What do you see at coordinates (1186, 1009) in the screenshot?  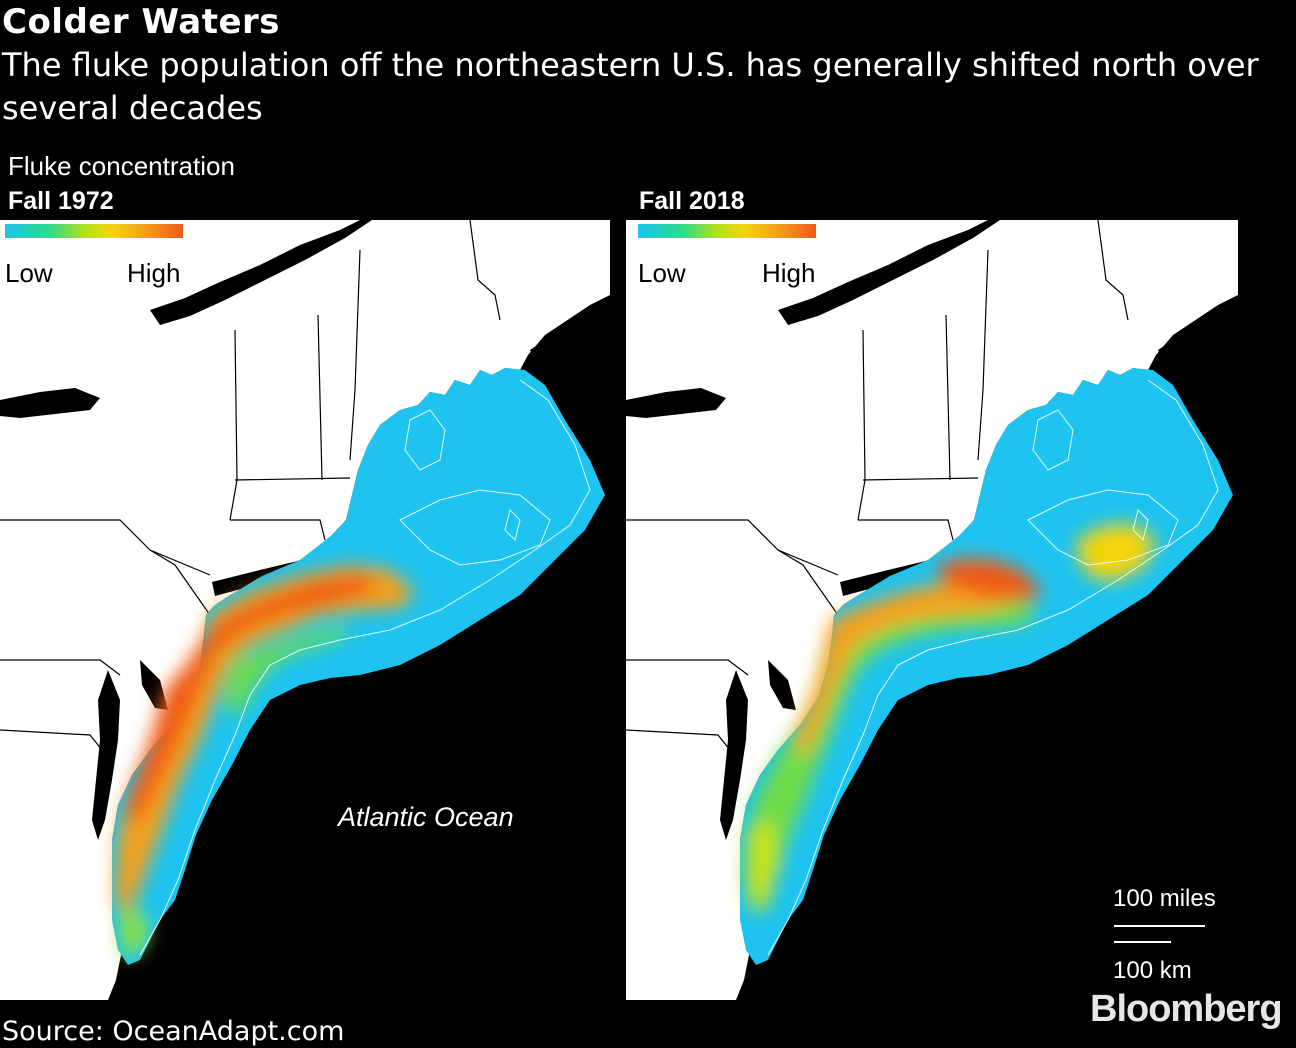 I see `bloomberg-logo: Bloomberg` at bounding box center [1186, 1009].